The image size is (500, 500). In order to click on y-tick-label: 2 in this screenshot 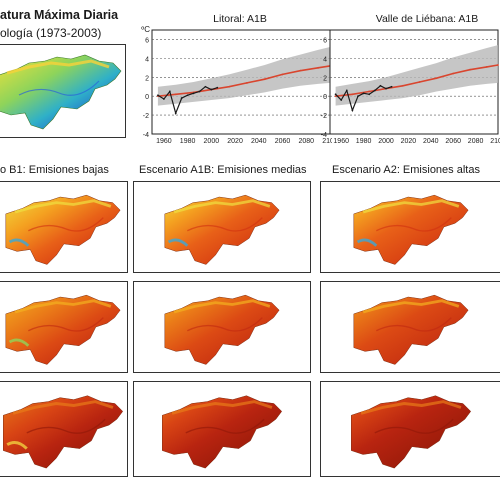, I will do `click(325, 78)`.